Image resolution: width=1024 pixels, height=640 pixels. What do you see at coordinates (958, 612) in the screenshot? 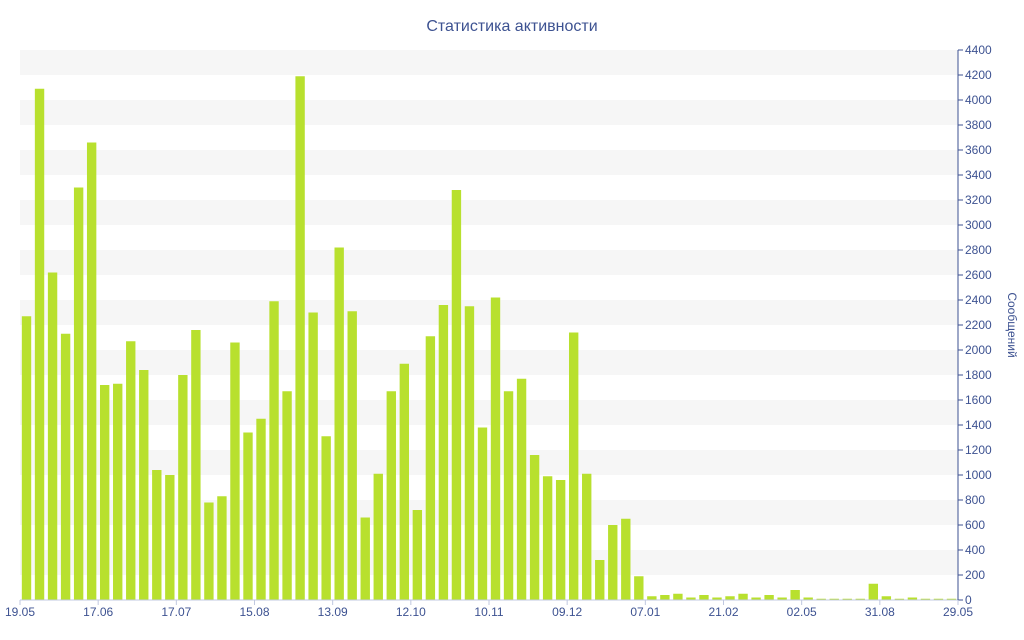
I see `x-tick-label: 29.05` at bounding box center [958, 612].